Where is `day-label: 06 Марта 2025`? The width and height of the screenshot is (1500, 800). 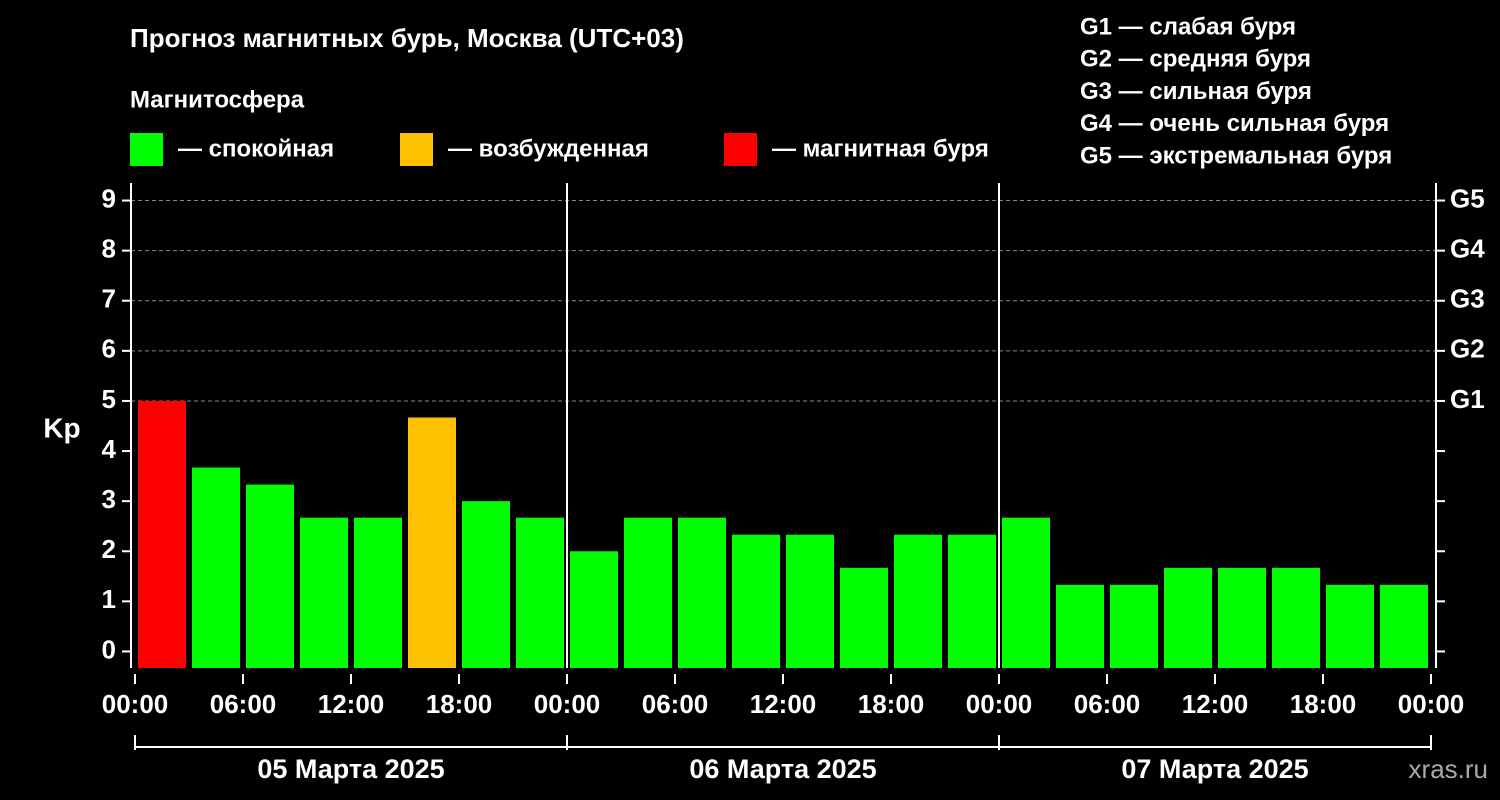
day-label: 06 Марта 2025 is located at coordinates (782, 769).